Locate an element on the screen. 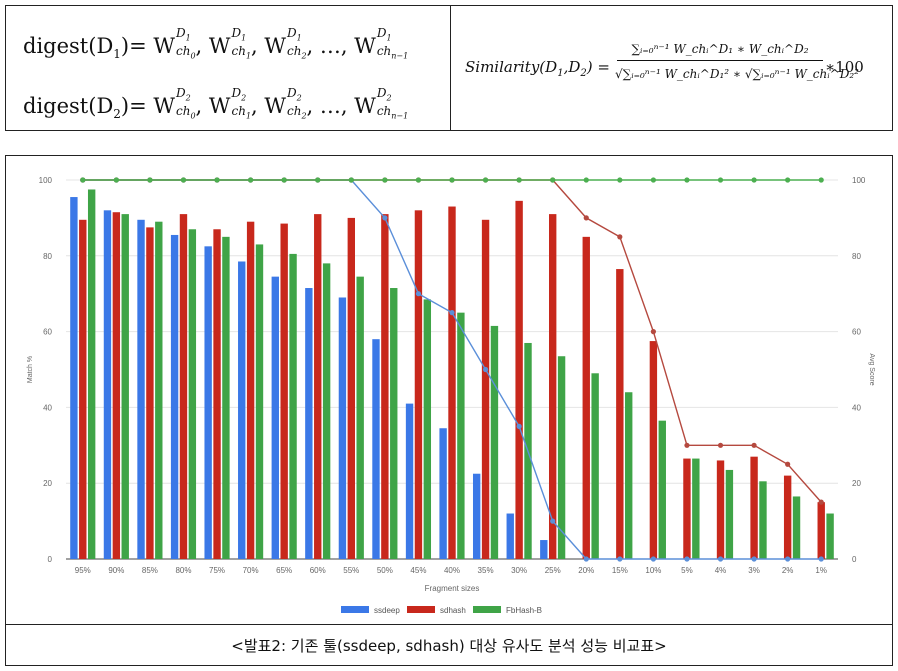  y2-tick-label: 80 is located at coordinates (856, 256).